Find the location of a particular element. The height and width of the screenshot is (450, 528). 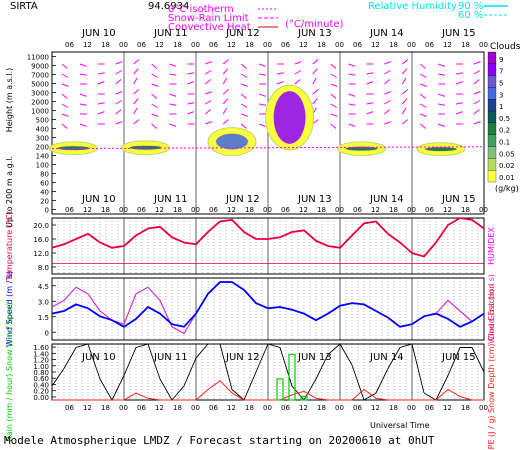

colorbar-label: 0.01 is located at coordinates (507, 178).